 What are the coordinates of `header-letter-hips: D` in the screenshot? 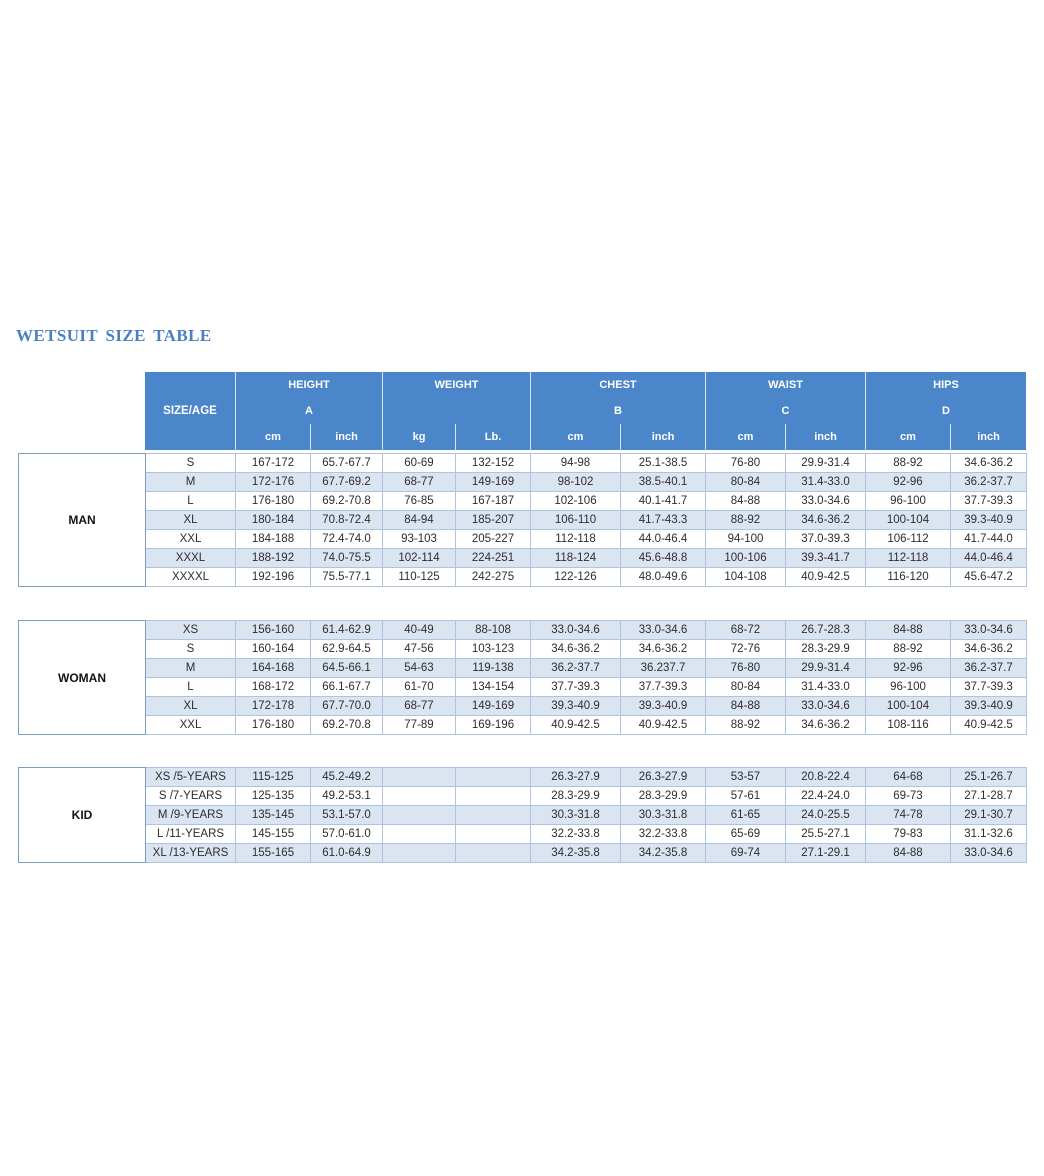 It's located at (945, 411).